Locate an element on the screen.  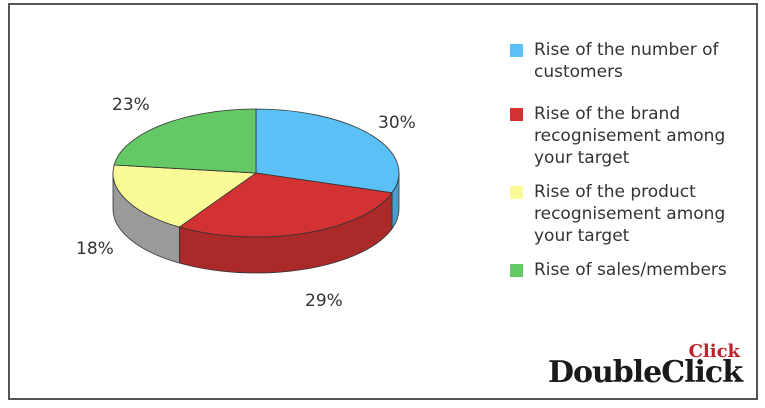
pct-label-product: 18% is located at coordinates (95, 249).